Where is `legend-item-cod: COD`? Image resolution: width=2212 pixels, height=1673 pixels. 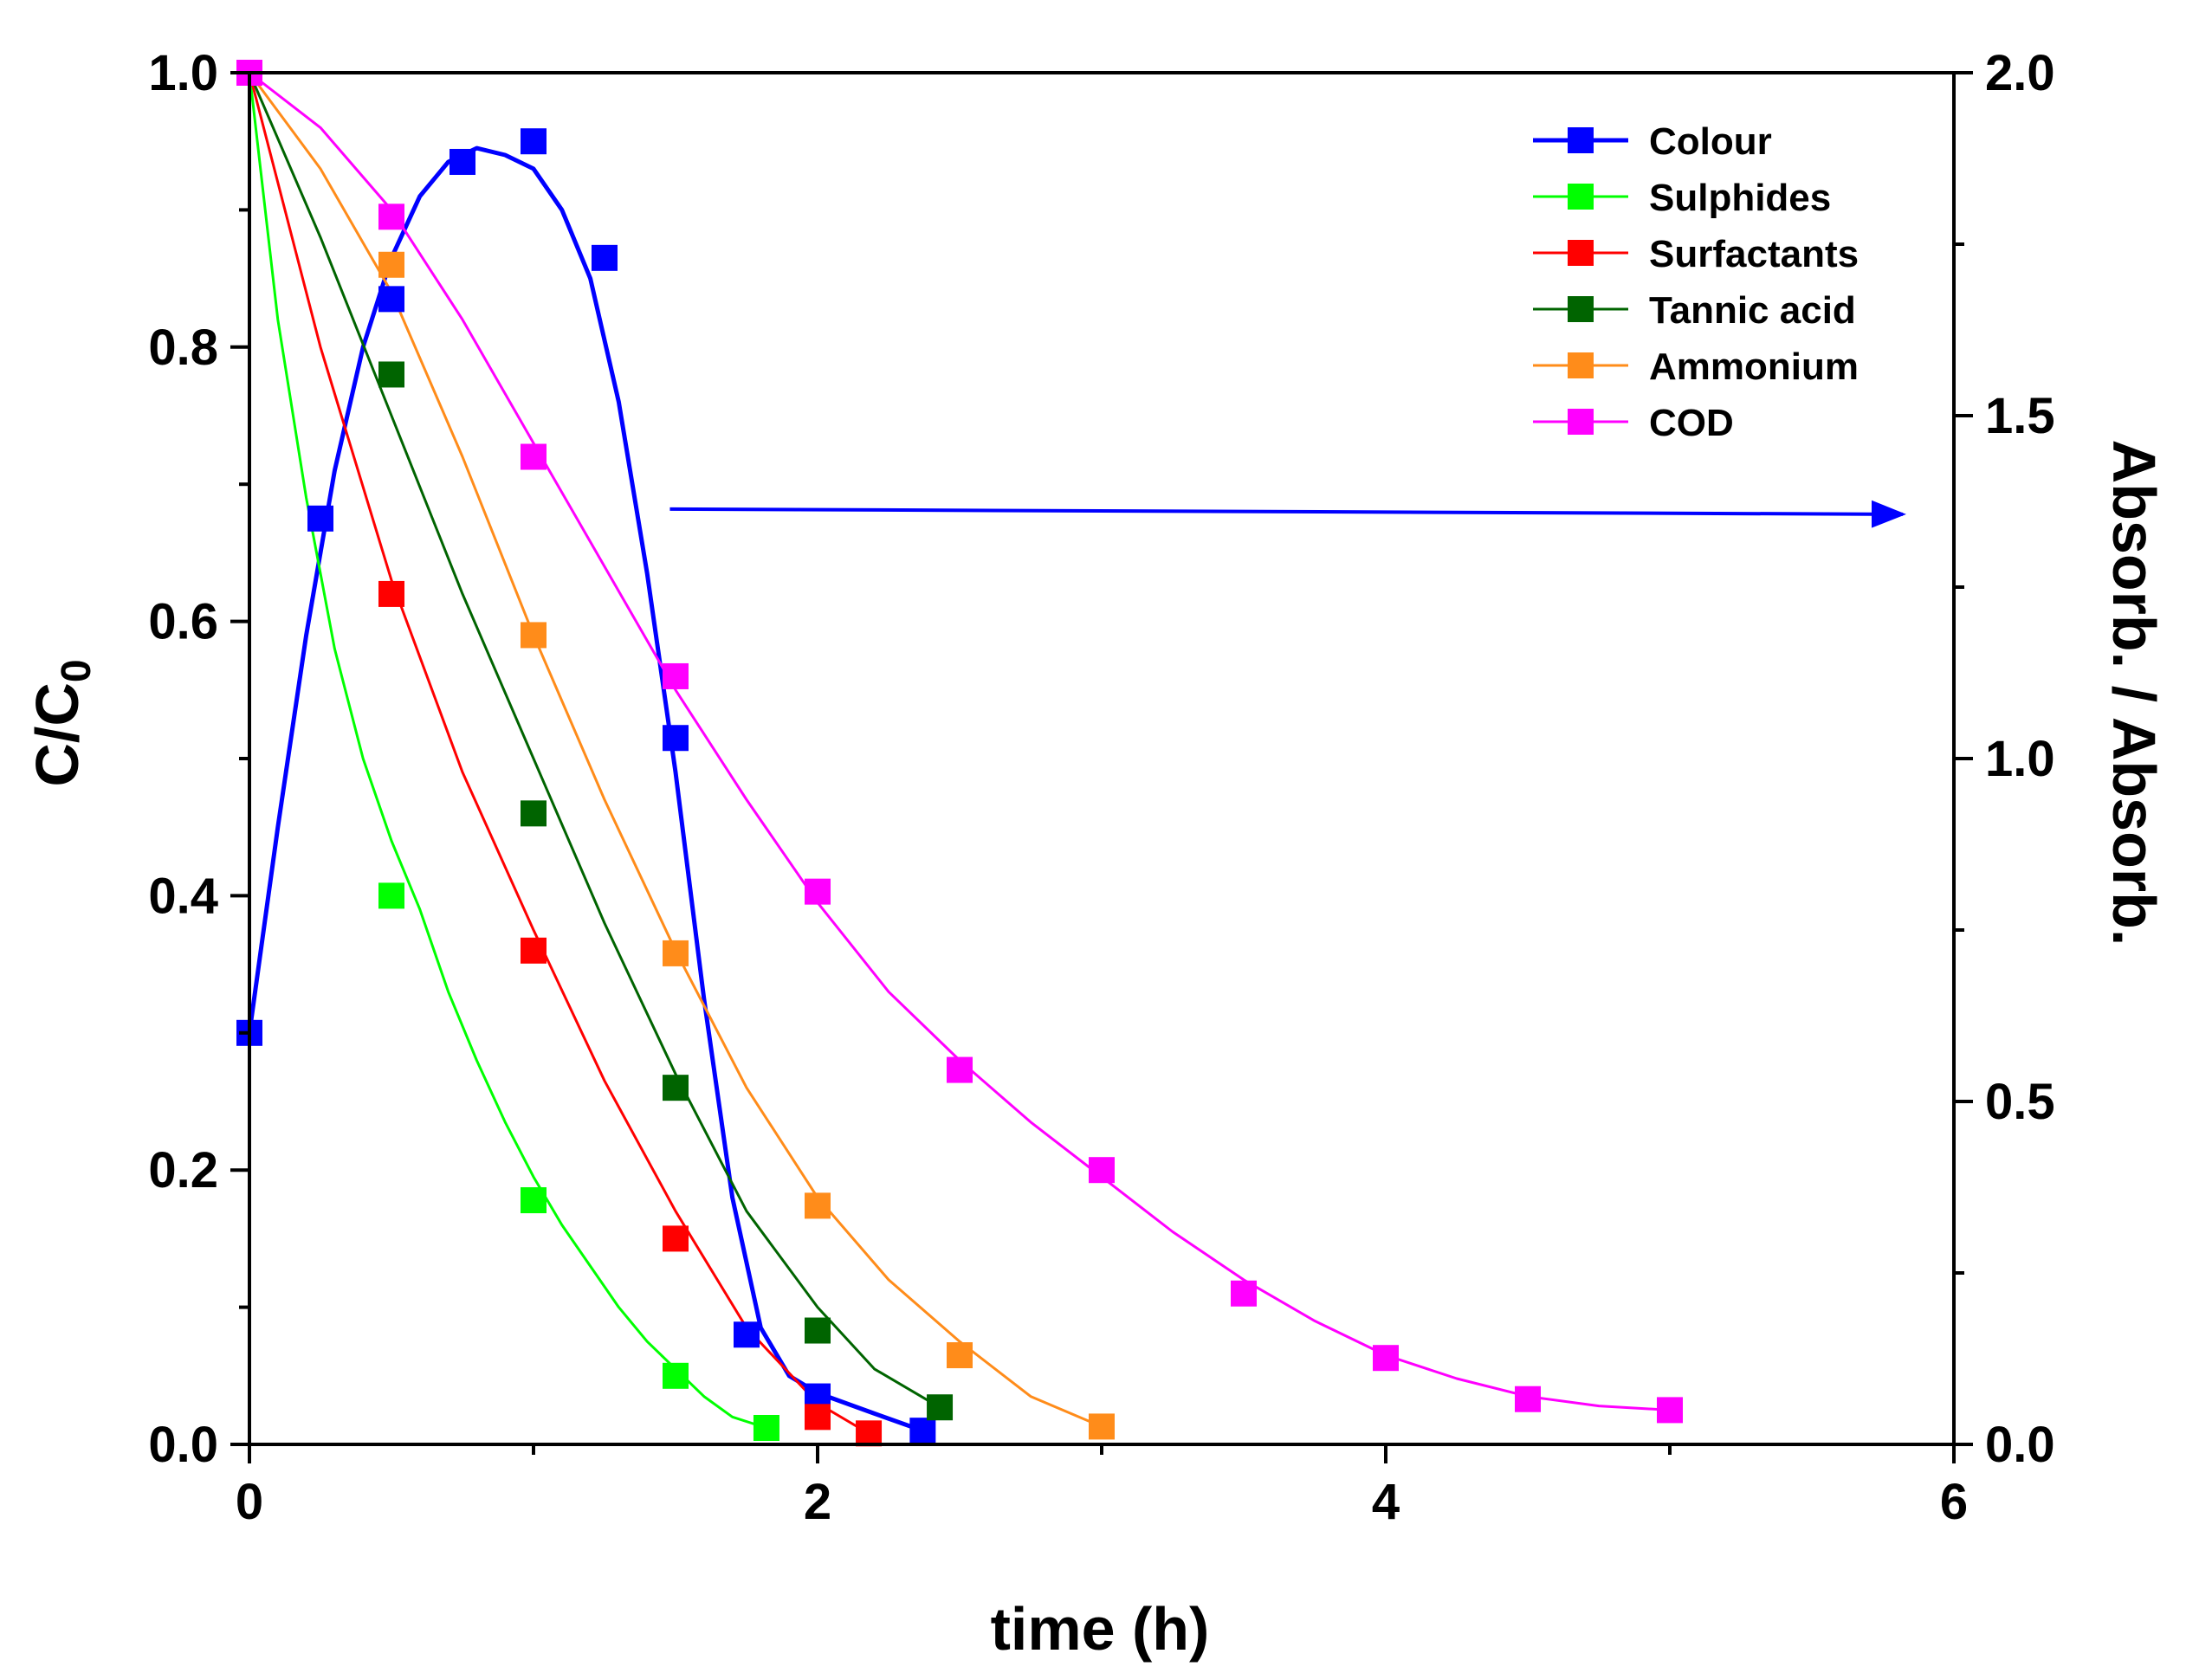
legend-item-cod: COD is located at coordinates (1633, 423).